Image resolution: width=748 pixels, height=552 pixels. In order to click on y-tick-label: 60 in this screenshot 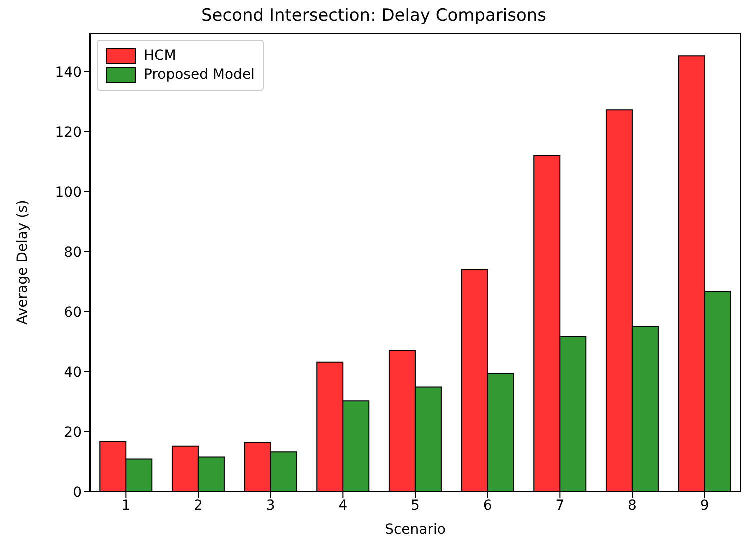, I will do `click(73, 312)`.